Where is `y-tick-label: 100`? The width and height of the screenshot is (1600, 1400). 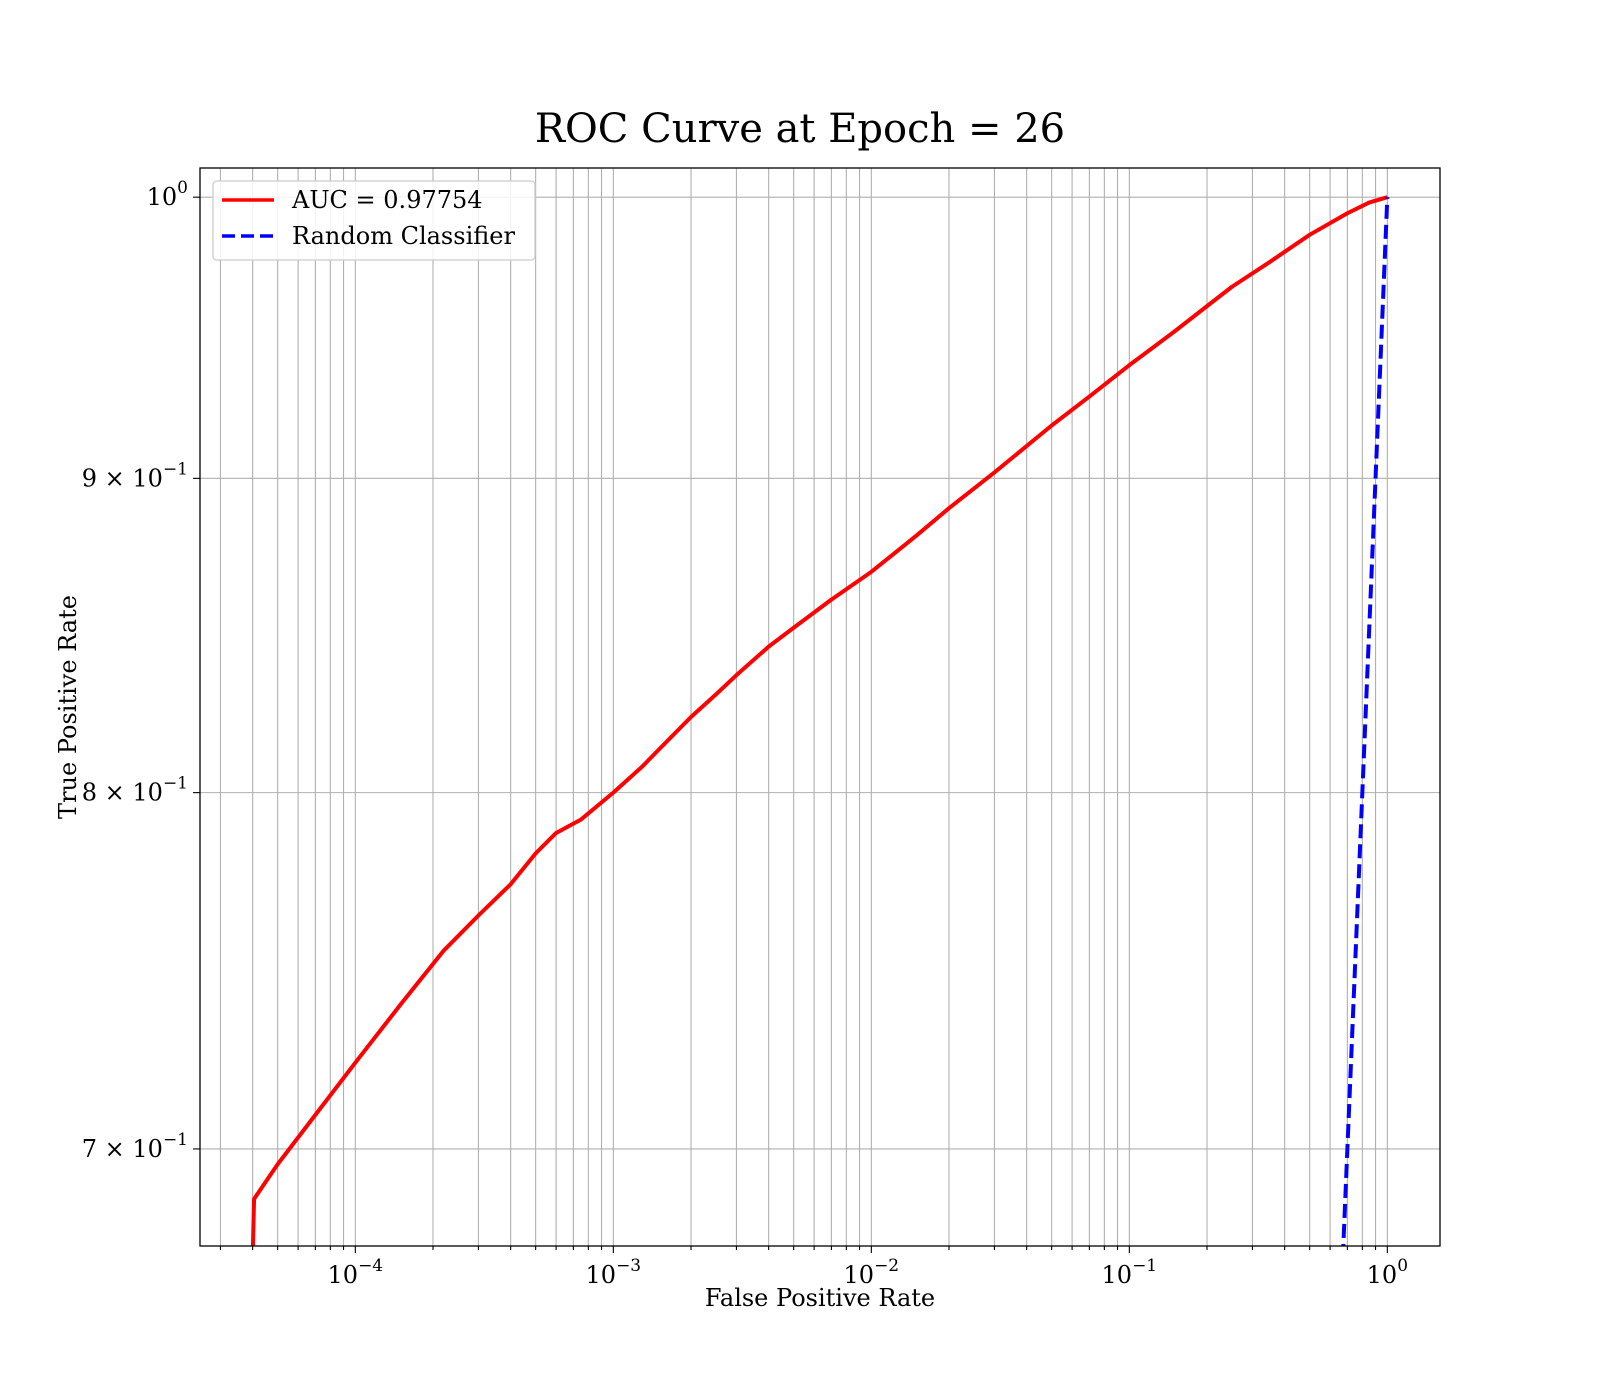
y-tick-label: 100 is located at coordinates (167, 194).